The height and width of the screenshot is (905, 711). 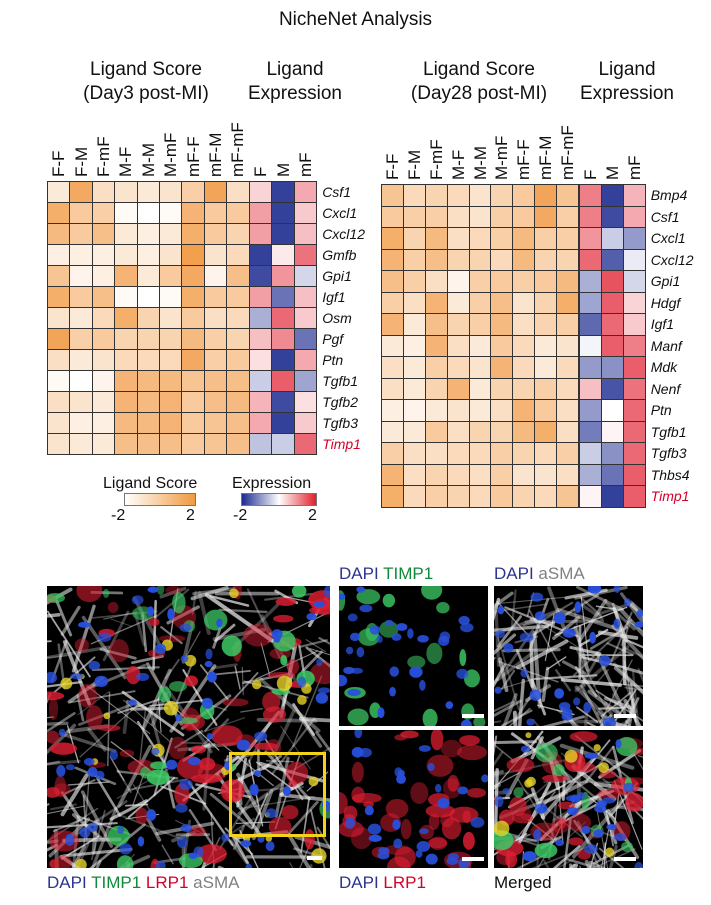 What do you see at coordinates (333, 339) in the screenshot?
I see `d3-gene-label-Pgf: Pgf` at bounding box center [333, 339].